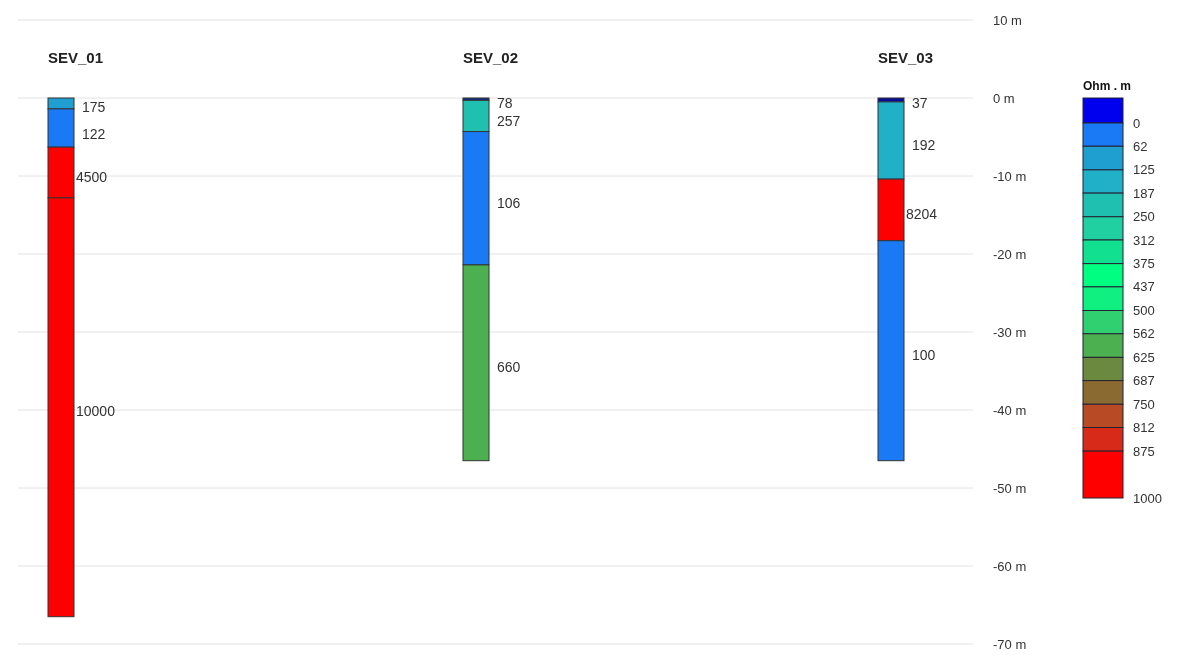 The height and width of the screenshot is (665, 1196). I want to click on color-bar-label: 875, so click(1144, 451).